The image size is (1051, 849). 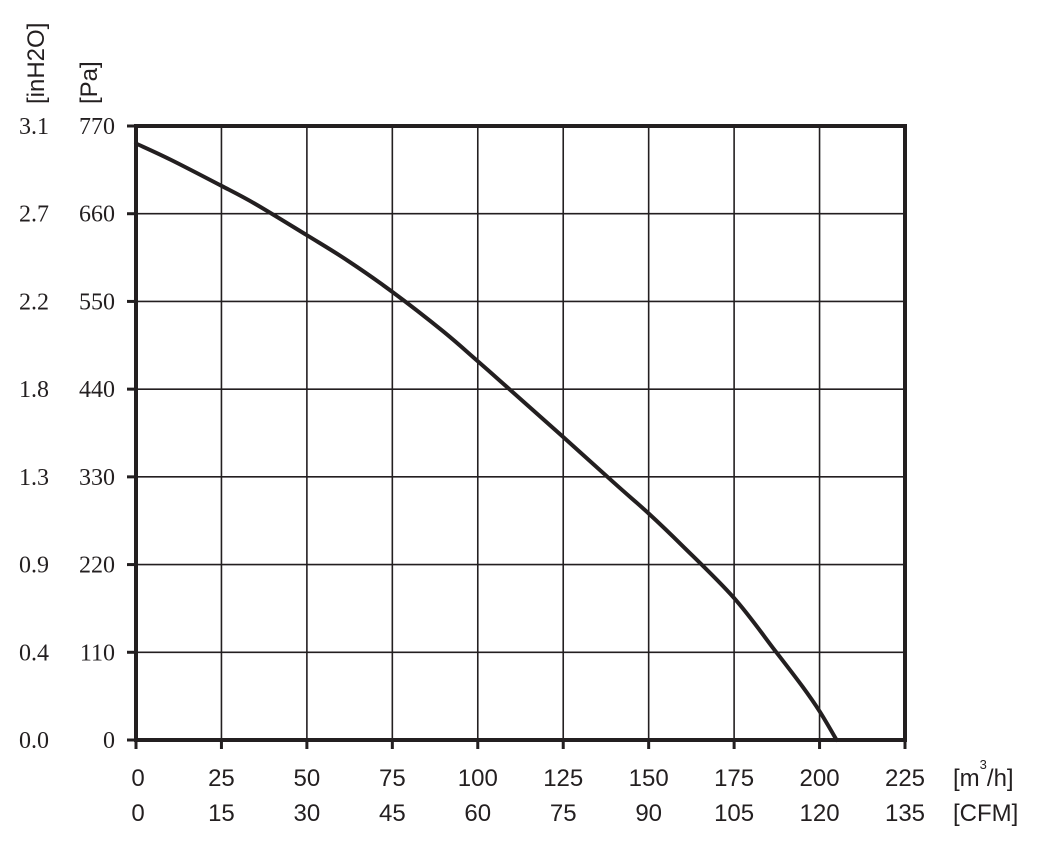 I want to click on y-secondary-tick-label: 2.2, so click(x=34, y=302).